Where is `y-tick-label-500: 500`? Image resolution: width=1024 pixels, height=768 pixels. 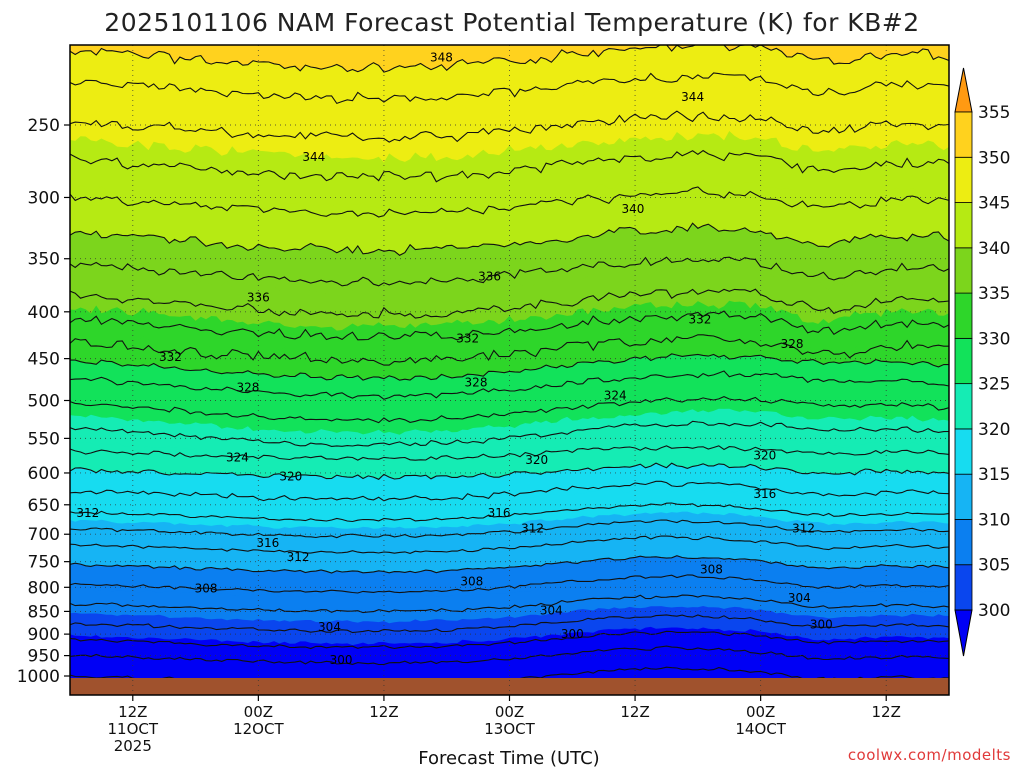
y-tick-label-500: 500 is located at coordinates (44, 402).